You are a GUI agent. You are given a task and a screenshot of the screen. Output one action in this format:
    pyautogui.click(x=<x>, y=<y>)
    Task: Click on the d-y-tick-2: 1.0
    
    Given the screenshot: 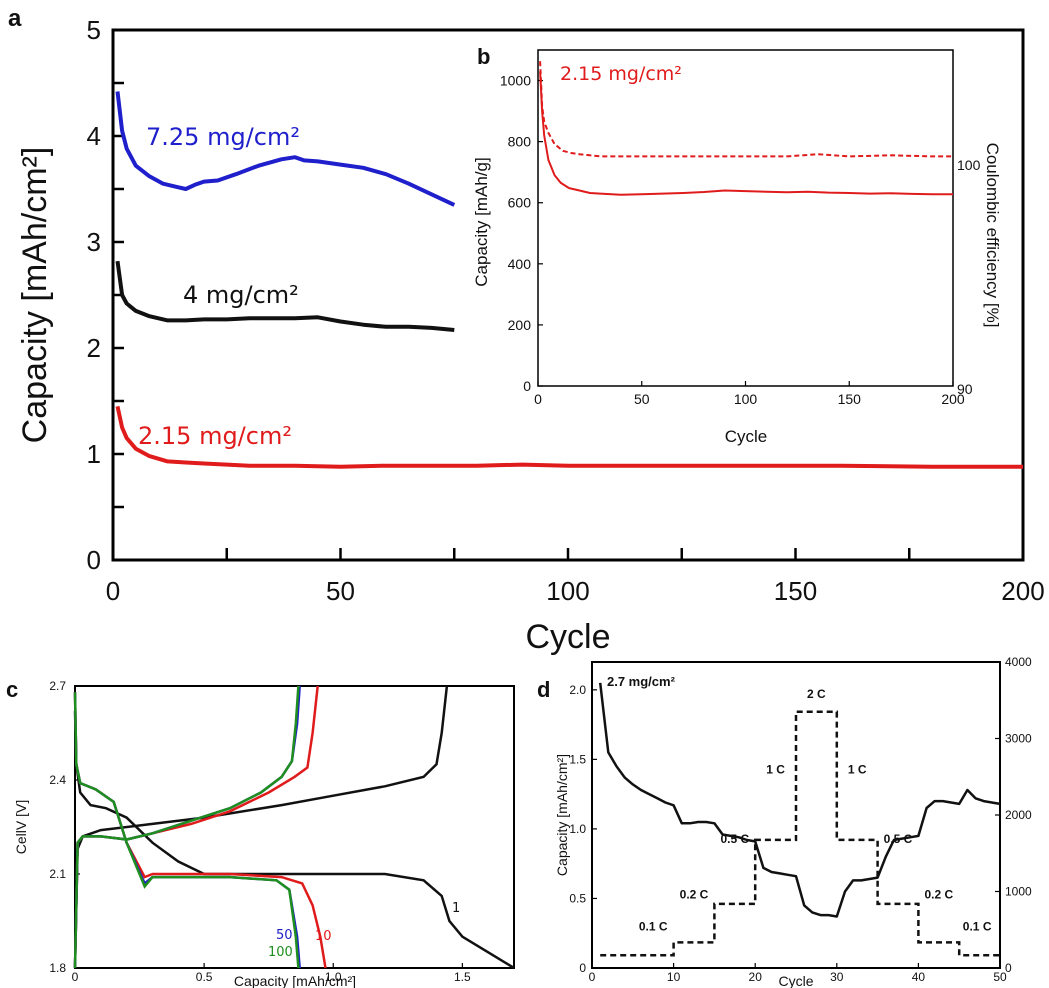 What is the action you would take?
    pyautogui.click(x=577, y=829)
    